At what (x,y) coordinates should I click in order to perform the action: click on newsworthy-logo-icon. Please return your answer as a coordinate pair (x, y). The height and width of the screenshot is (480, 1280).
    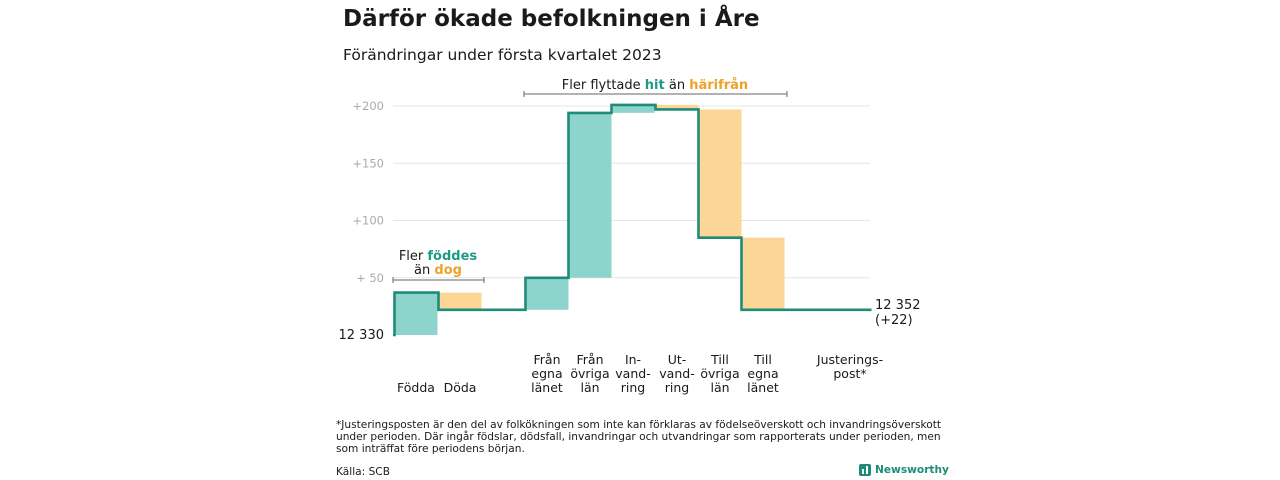
    Looking at the image, I should click on (865, 470).